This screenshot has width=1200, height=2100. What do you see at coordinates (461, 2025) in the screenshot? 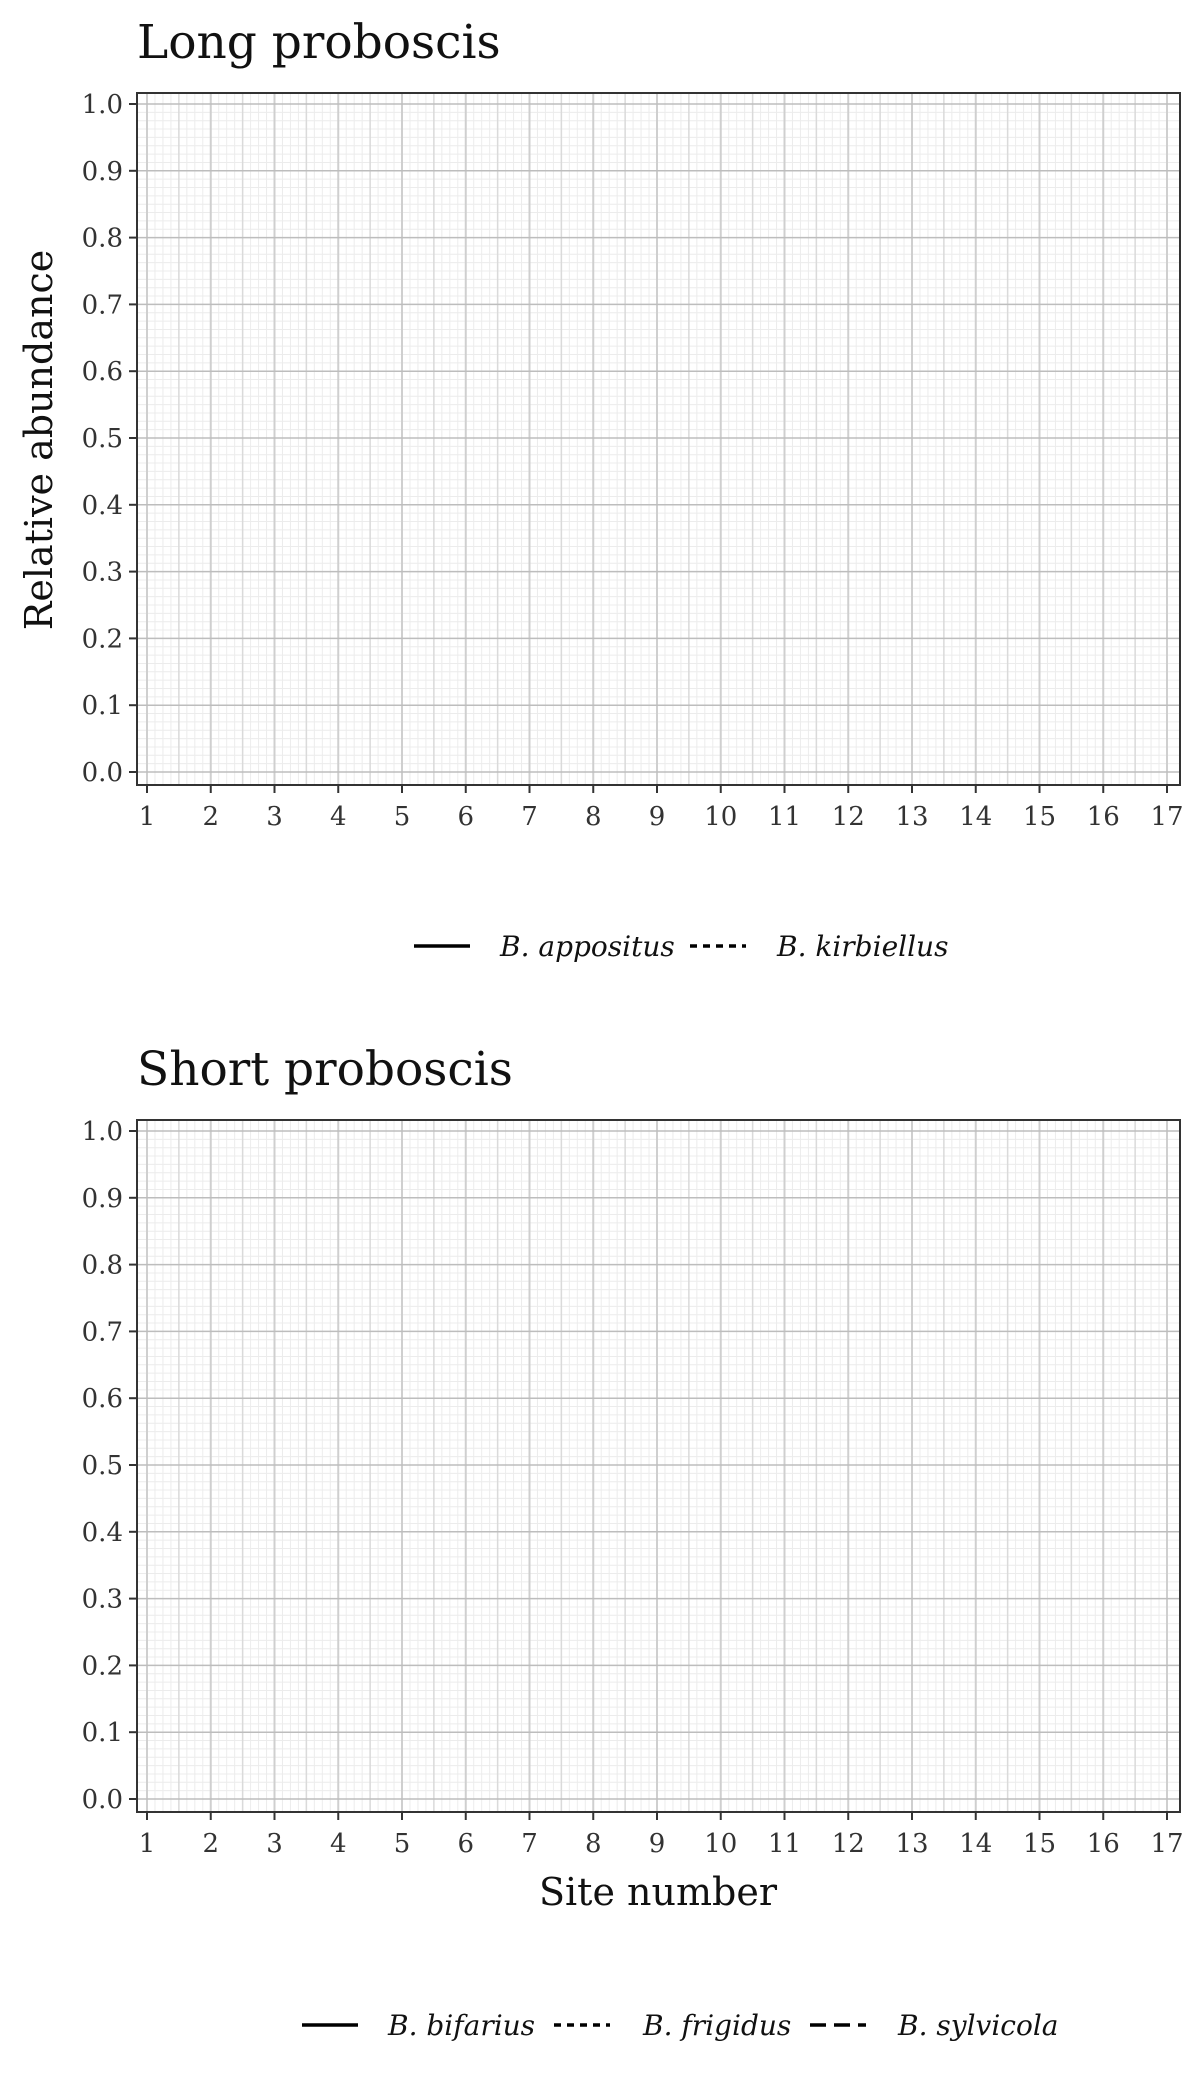
I see `legend-label: B. bifarius` at bounding box center [461, 2025].